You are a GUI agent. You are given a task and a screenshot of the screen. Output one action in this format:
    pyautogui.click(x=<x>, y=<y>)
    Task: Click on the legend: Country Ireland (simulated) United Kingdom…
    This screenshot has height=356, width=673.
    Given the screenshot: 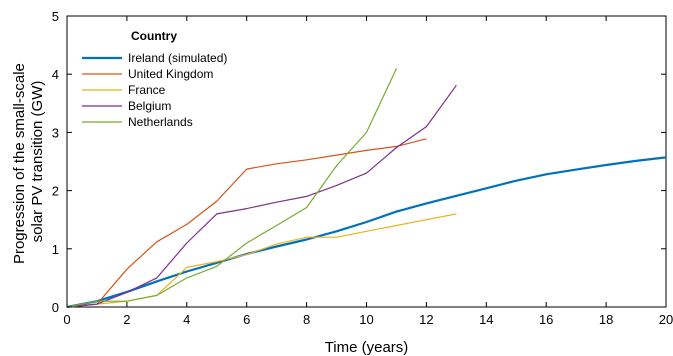 What is the action you would take?
    pyautogui.click(x=154, y=79)
    